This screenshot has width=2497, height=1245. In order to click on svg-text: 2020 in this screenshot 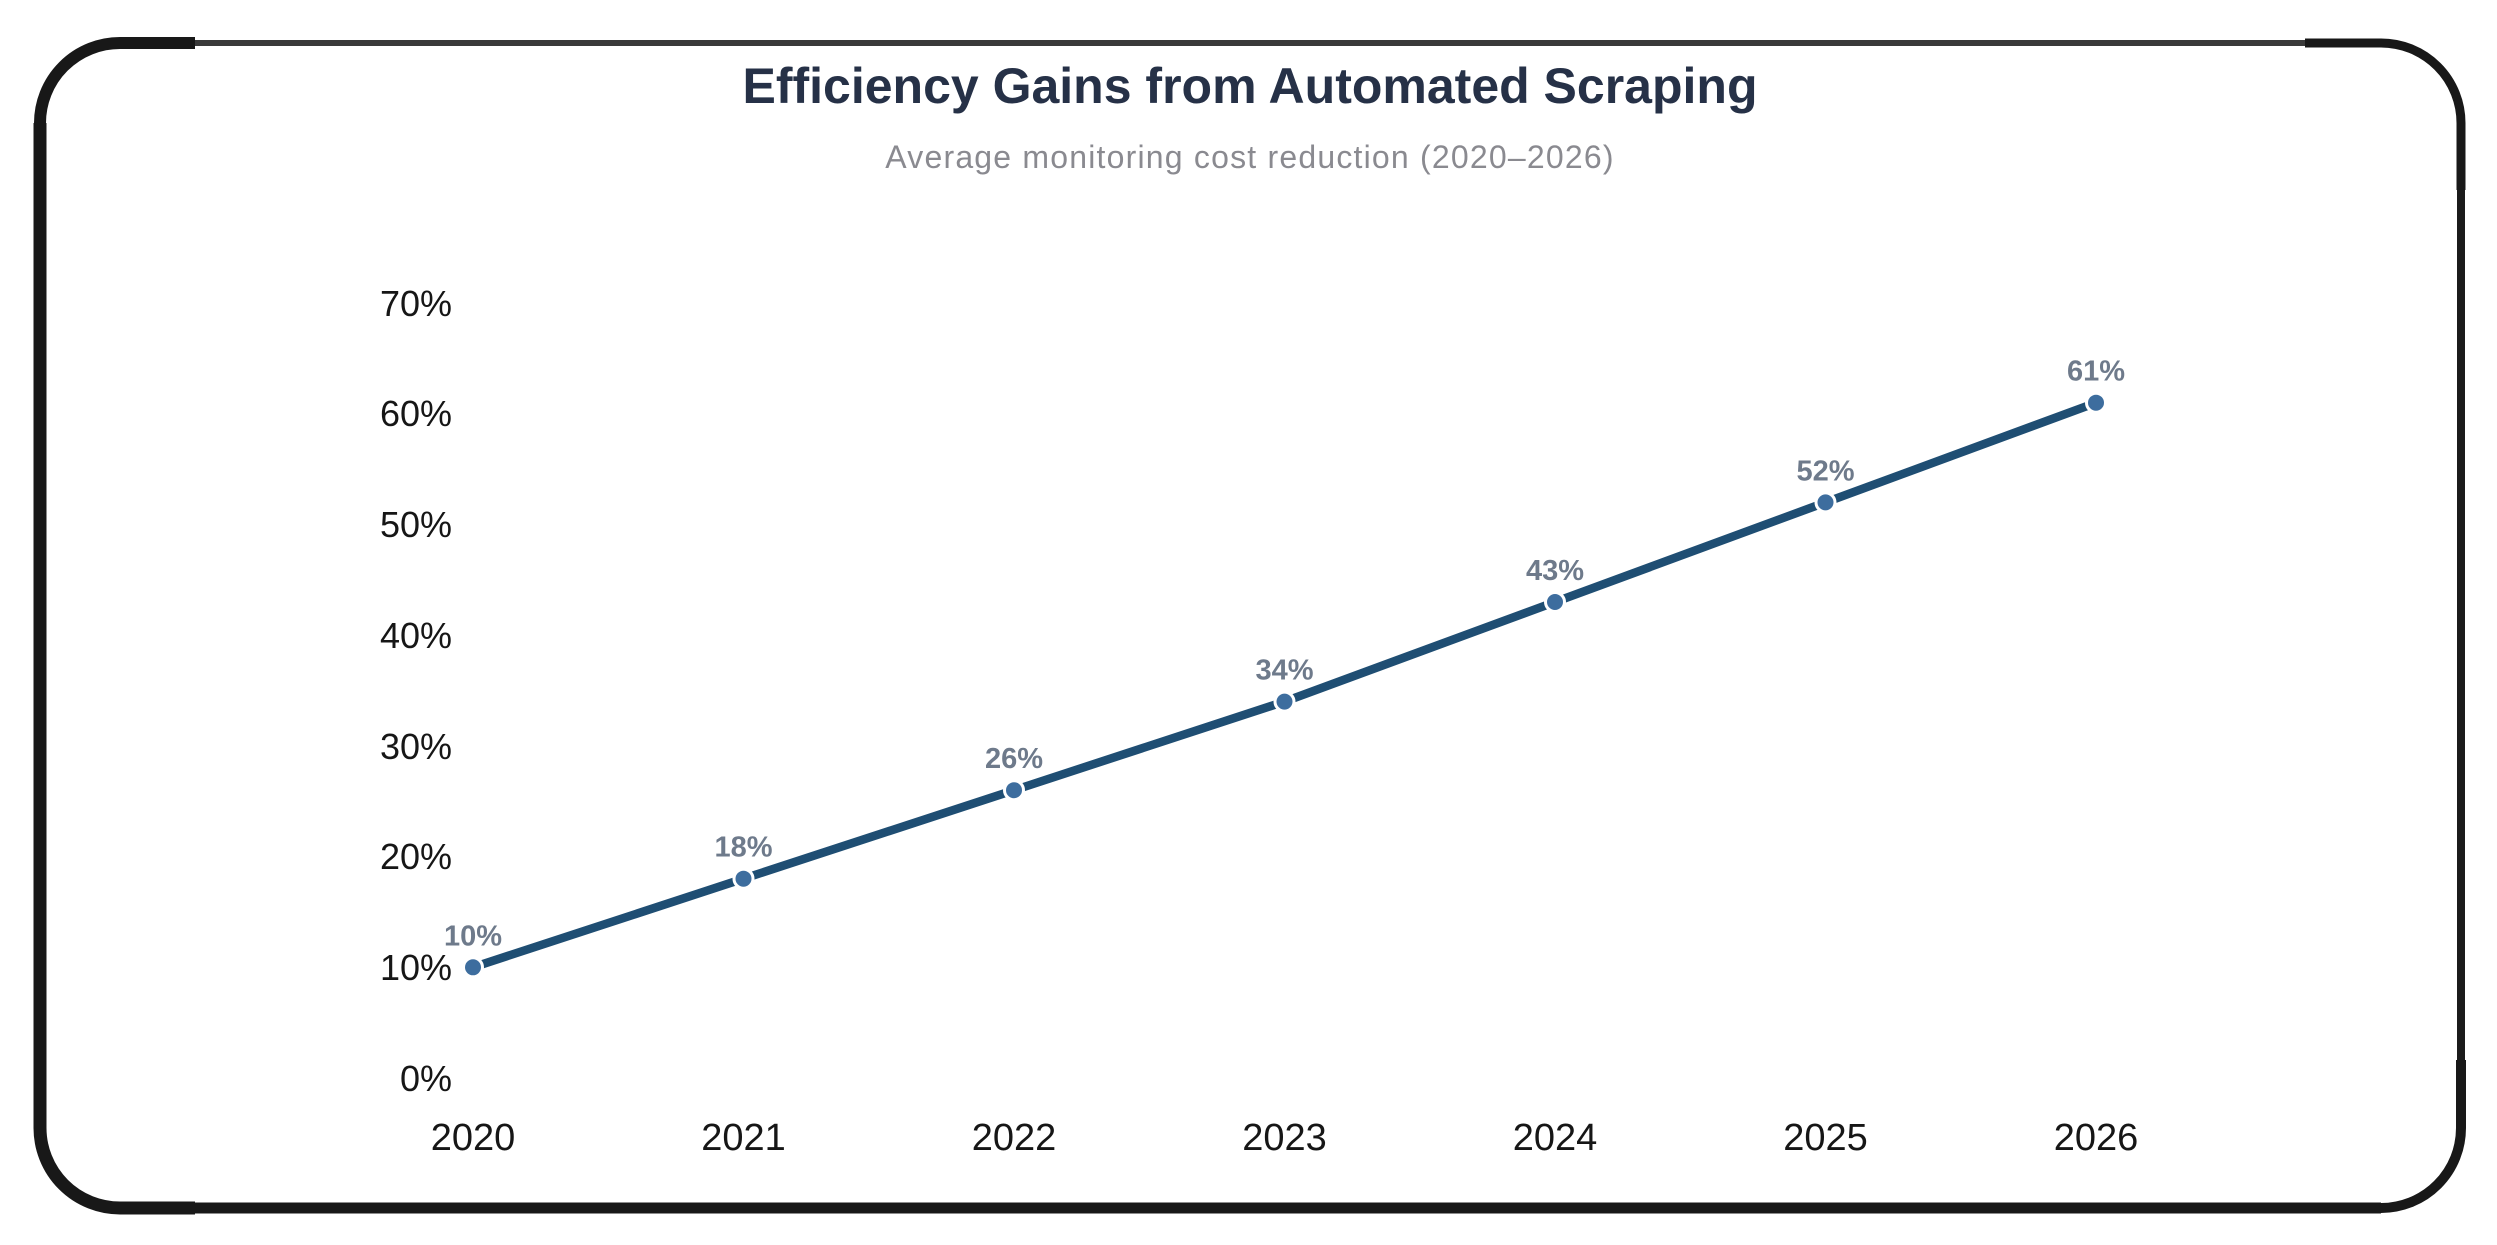, I will do `click(473, 1138)`.